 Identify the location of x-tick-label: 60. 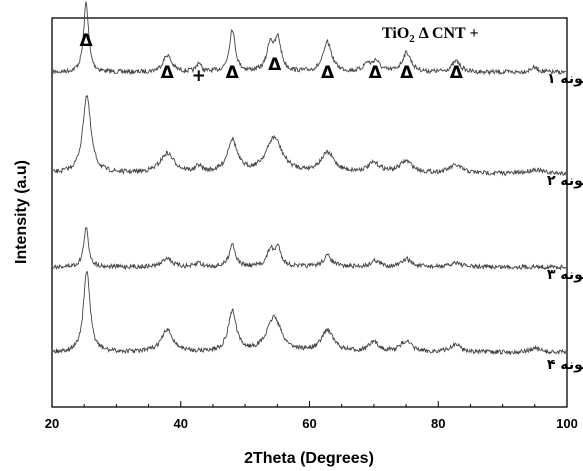
(309, 423).